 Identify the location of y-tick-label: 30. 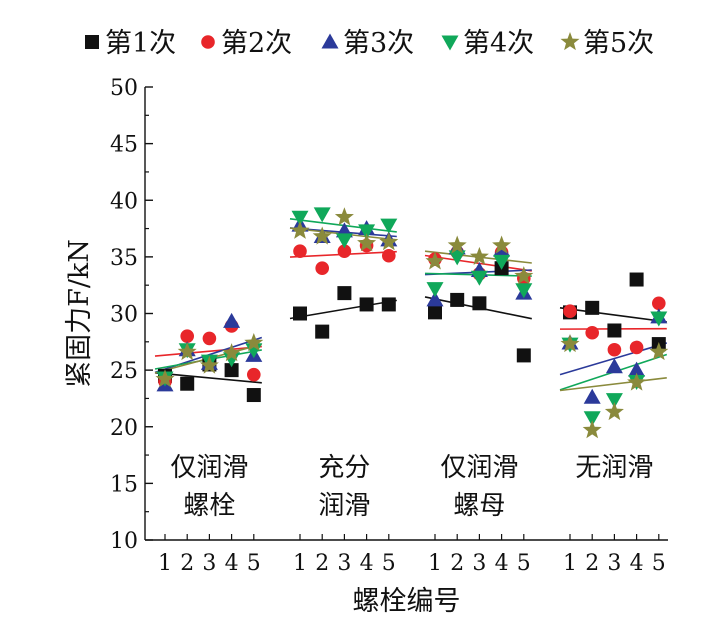
(124, 315).